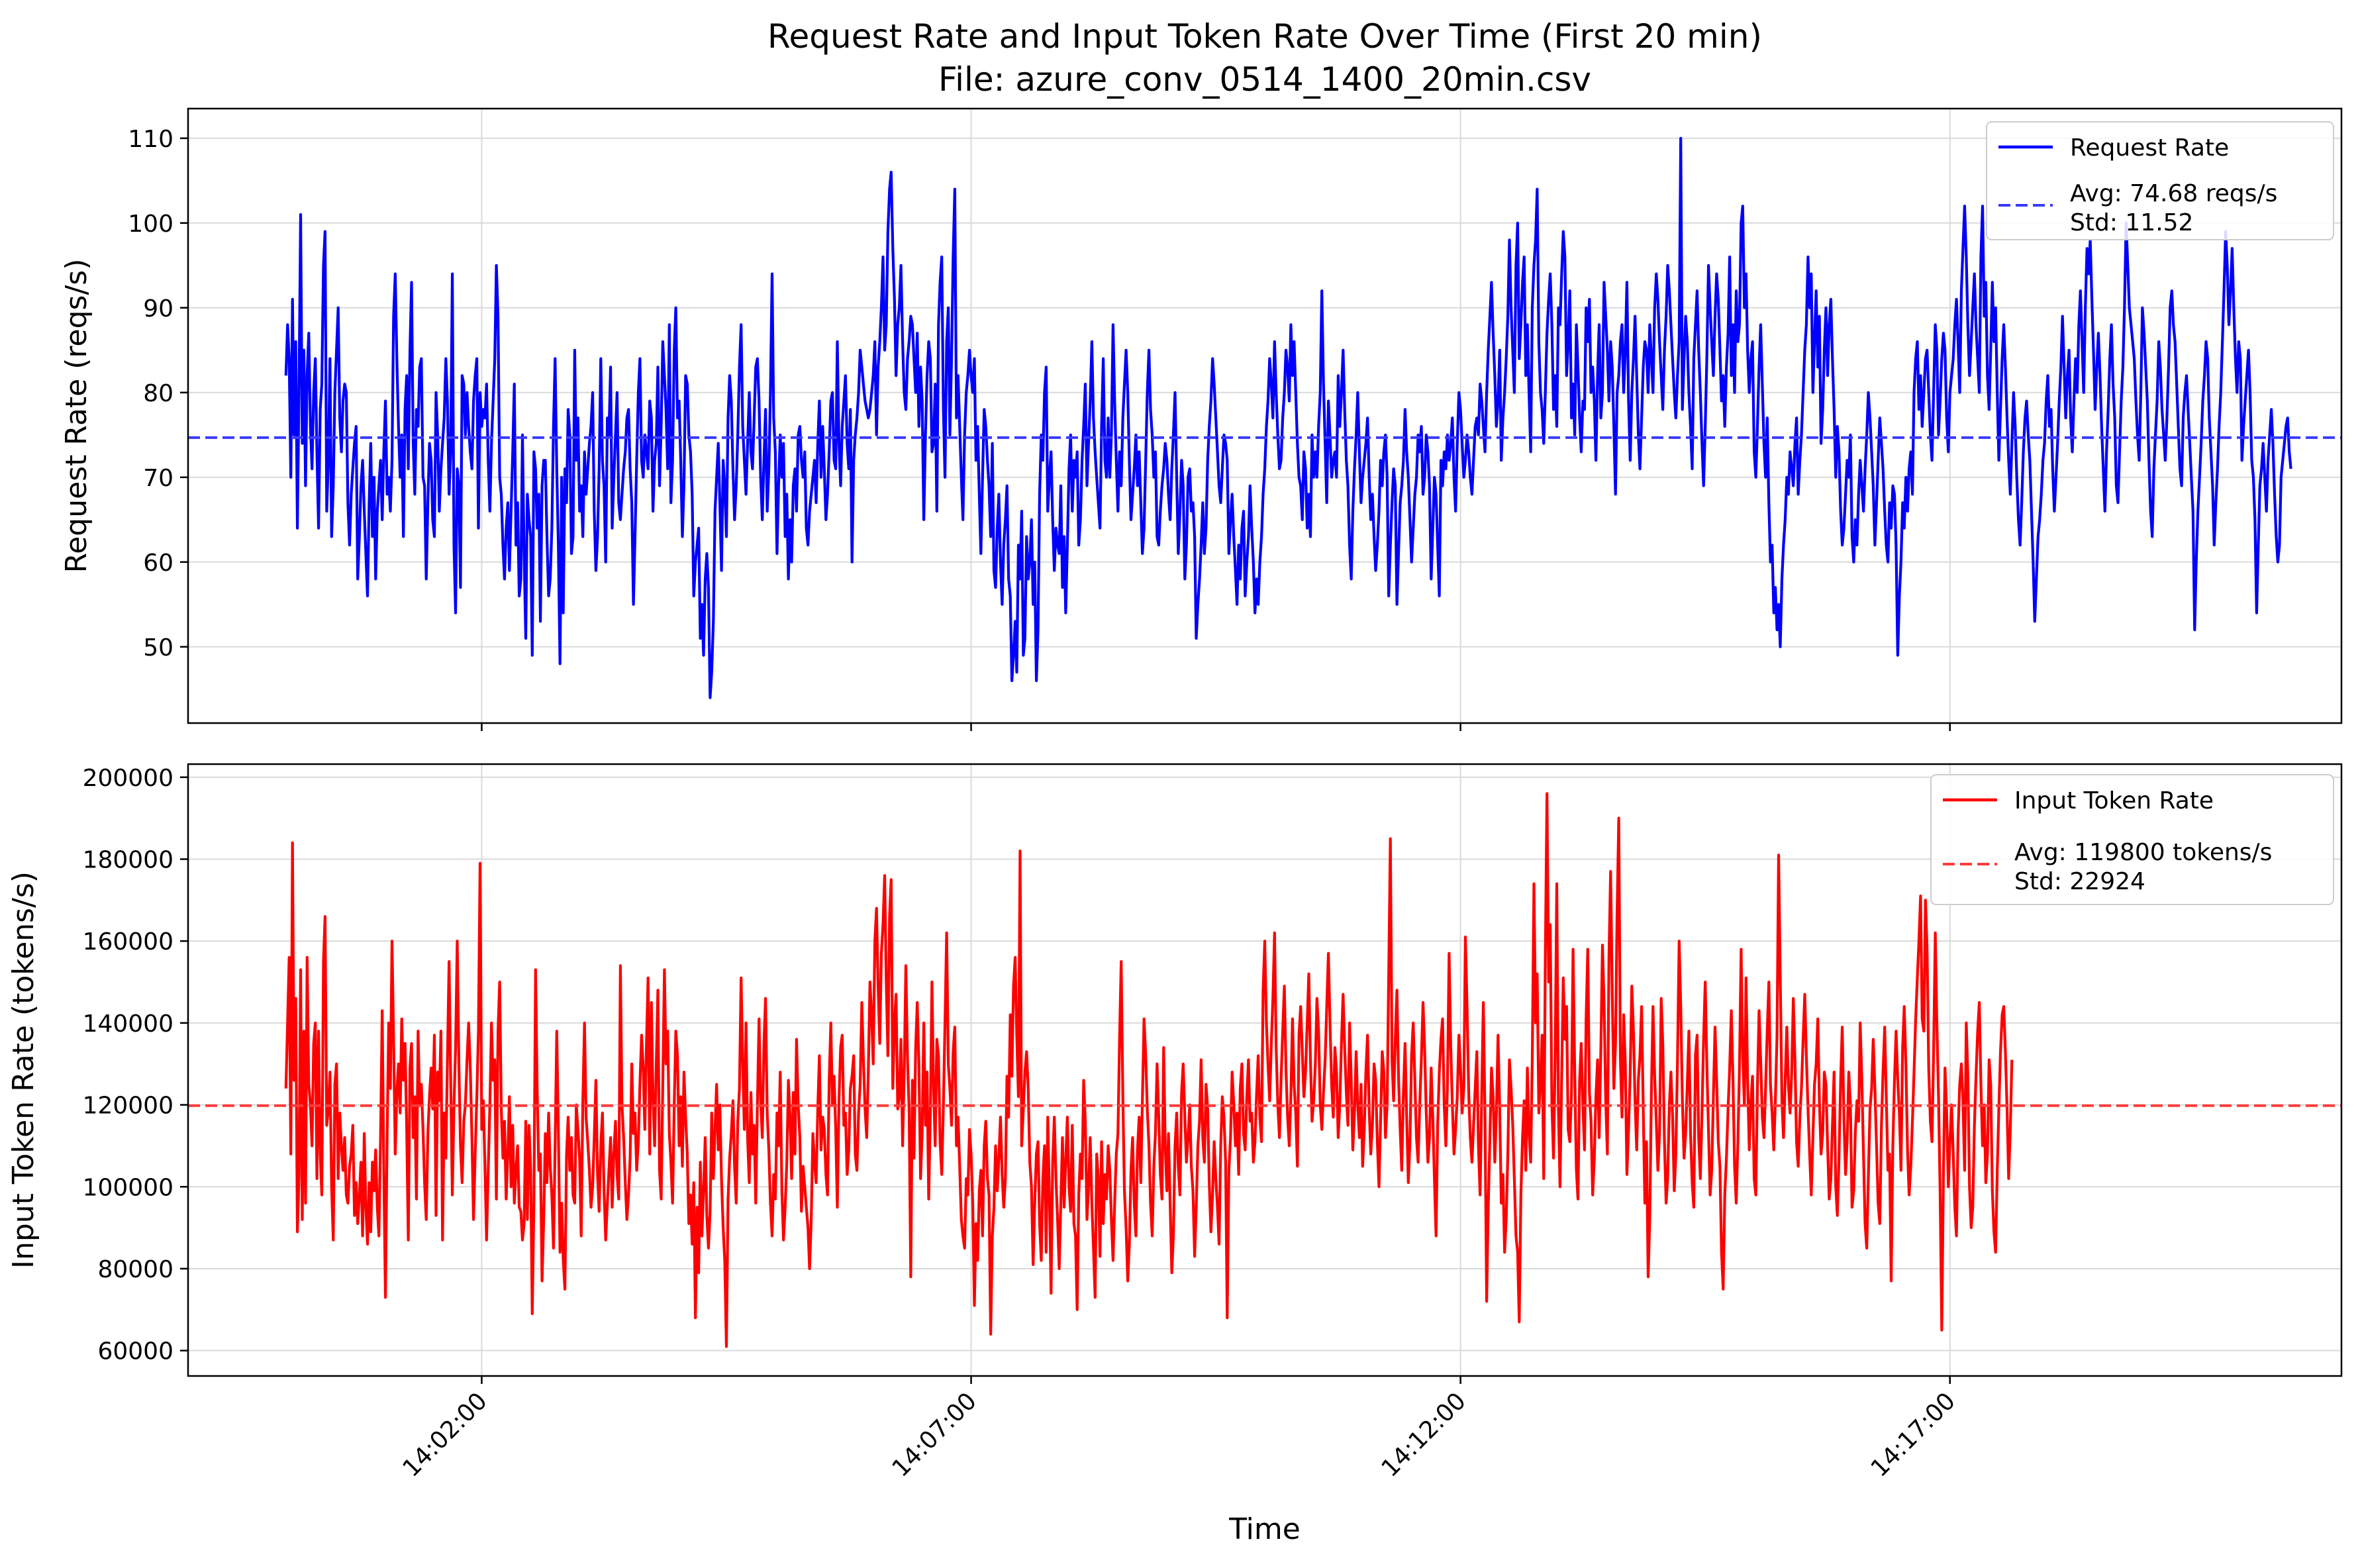  Describe the element at coordinates (128, 1187) in the screenshot. I see `y-tick-label: 100000` at that location.